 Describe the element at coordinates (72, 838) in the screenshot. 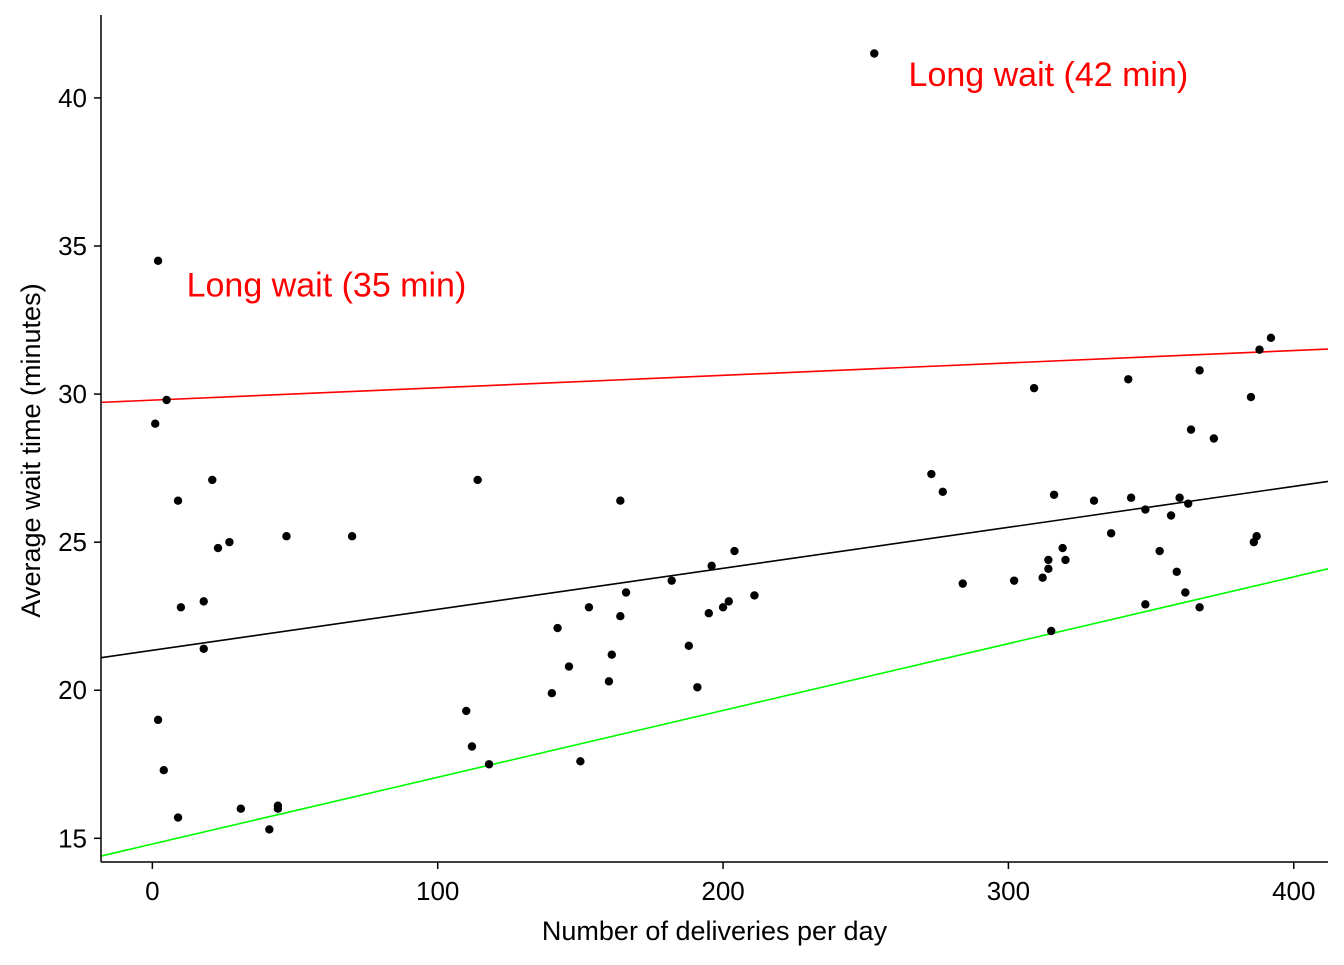

I see `y-tick-label: 15` at that location.